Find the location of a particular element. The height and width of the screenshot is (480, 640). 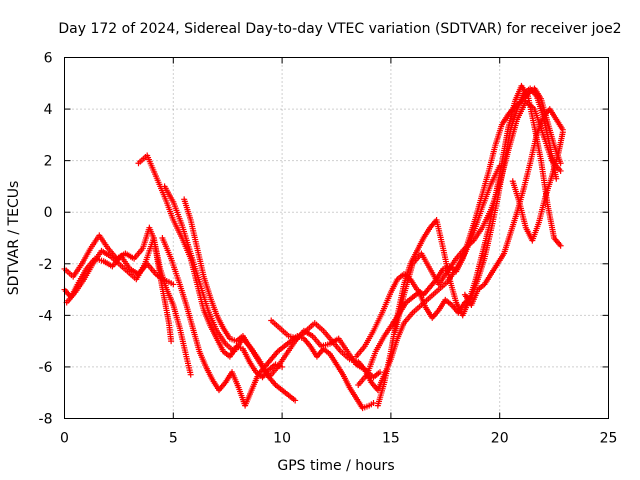

y-axis-label: SDTVAR / TECUs is located at coordinates (14, 238).